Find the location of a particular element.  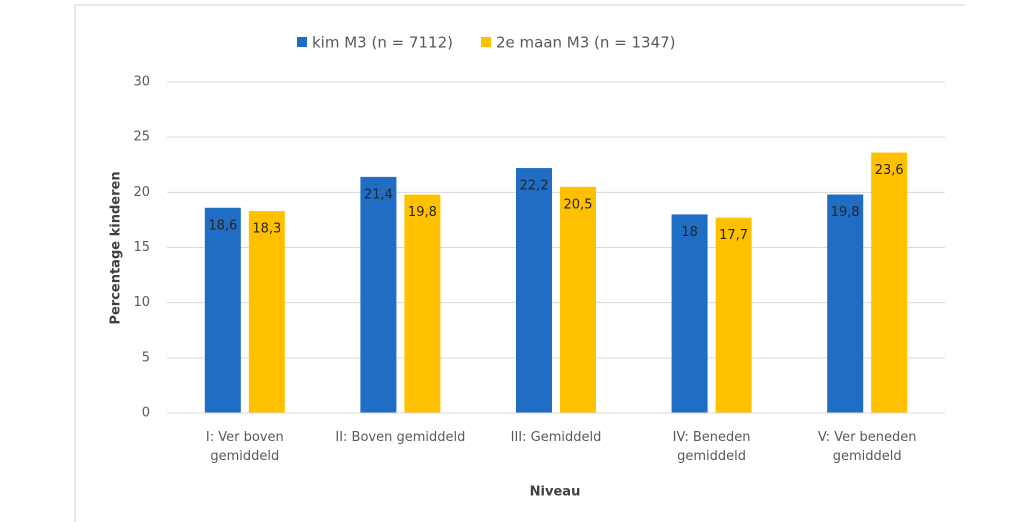

x-tick-label: III: Gemiddeld is located at coordinates (556, 437).